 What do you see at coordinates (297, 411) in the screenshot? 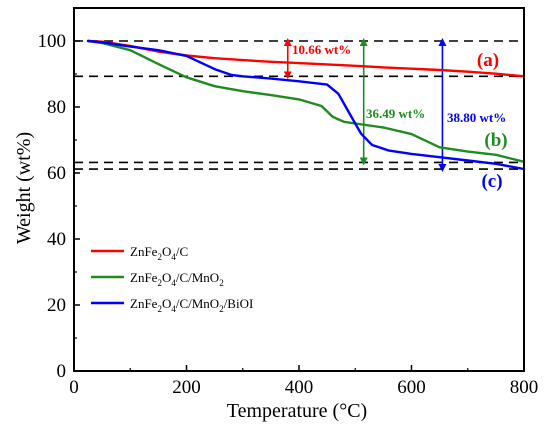
I see `x-axis-title: Temperature (°C)` at bounding box center [297, 411].